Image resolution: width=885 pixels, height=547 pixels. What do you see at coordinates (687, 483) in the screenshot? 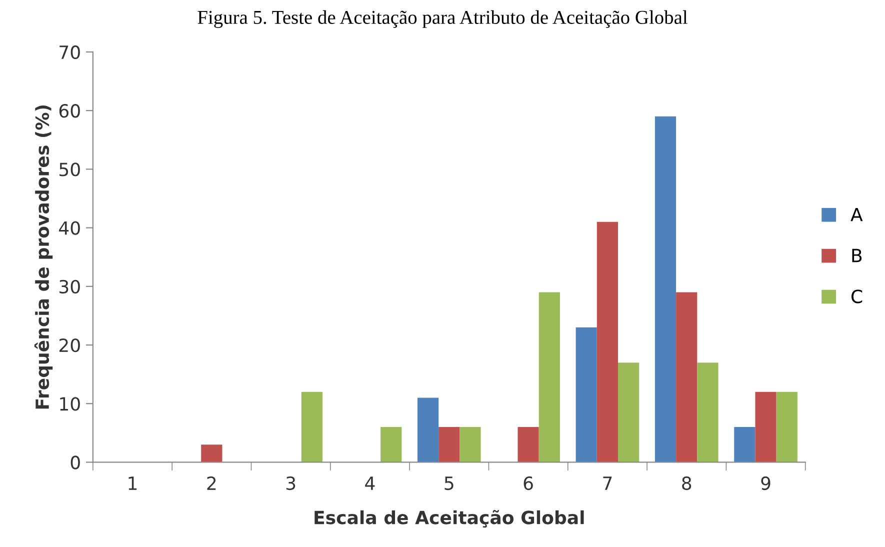
I see `x-tick-label: 8` at bounding box center [687, 483].